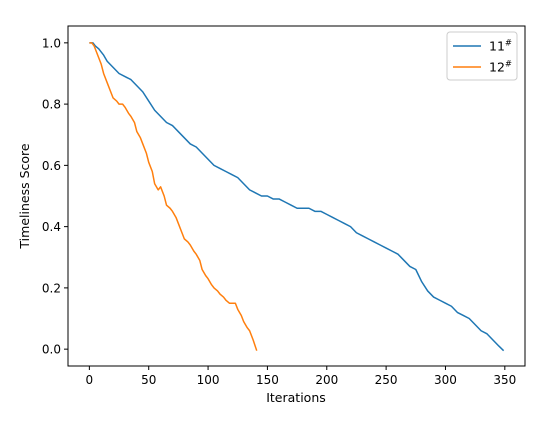 This screenshot has width=550, height=425. Describe the element at coordinates (55, 196) in the screenshot. I see `y-axis-ticks: 0.0 0.2 0.4 0.6 0.8 1.0` at that location.